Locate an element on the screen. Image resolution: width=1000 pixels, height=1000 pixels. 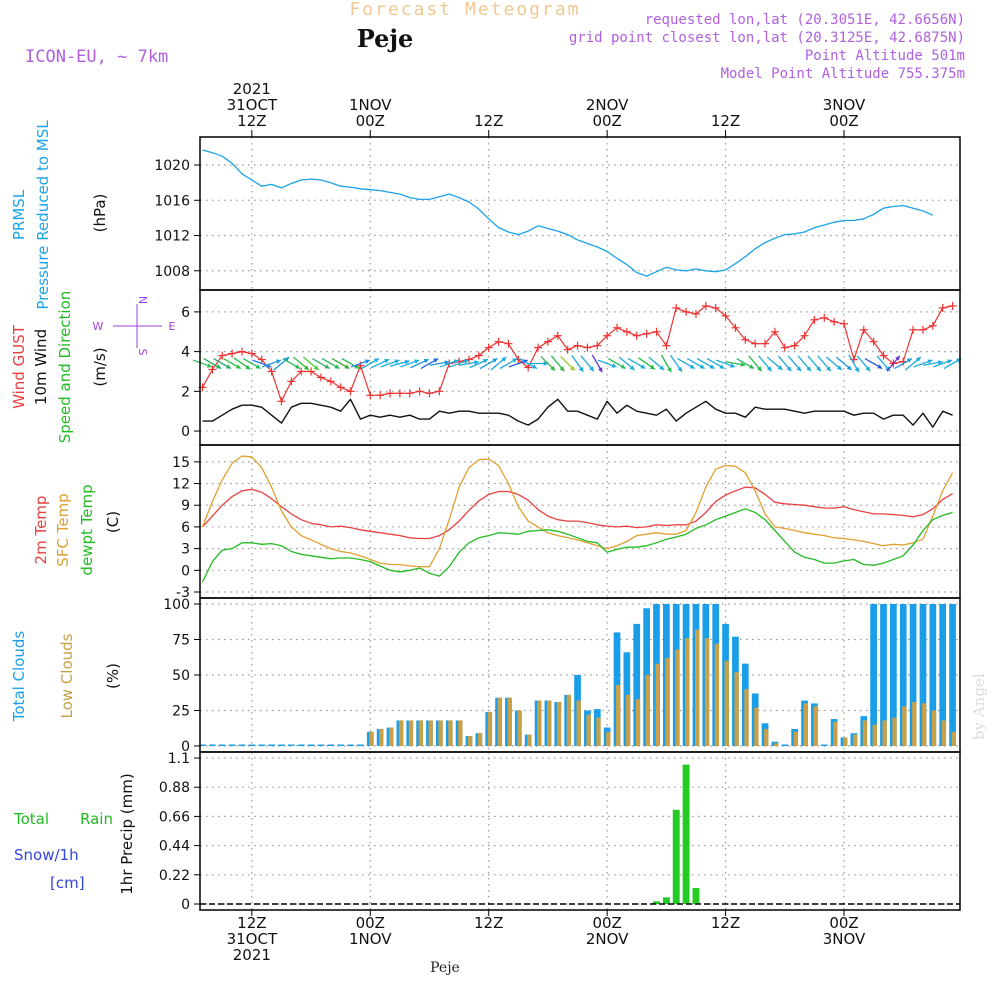
precip-panel-labels: Total Rain Snow/1h [cm] 1hr Precip (mm) is located at coordinates (74, 833).